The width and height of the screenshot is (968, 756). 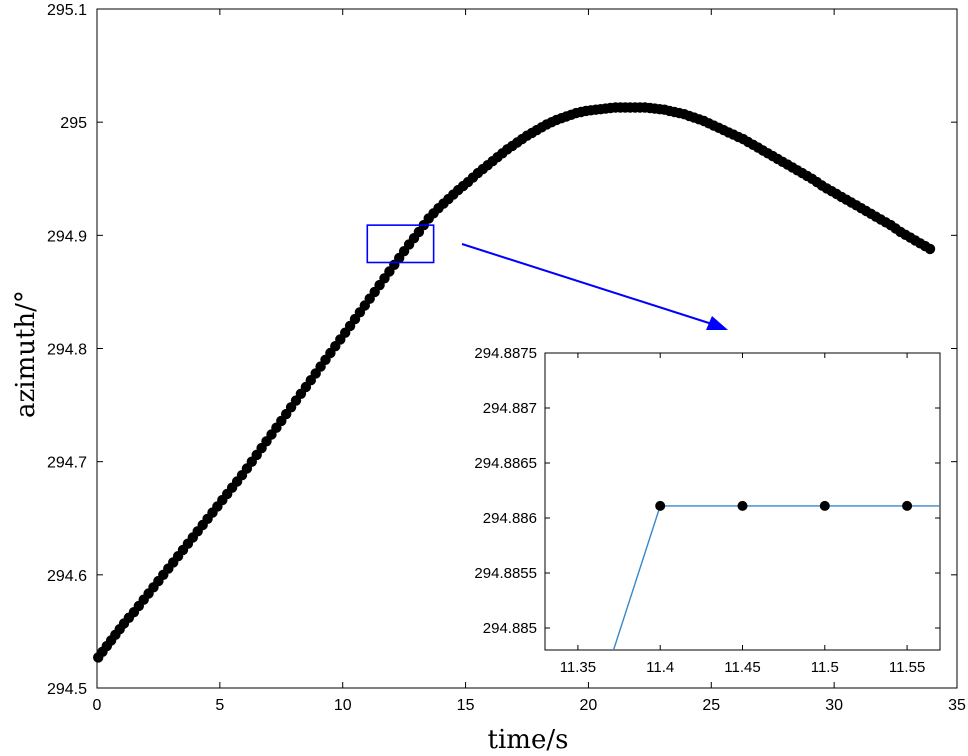 I want to click on y-tick-label: 295, so click(x=73, y=123).